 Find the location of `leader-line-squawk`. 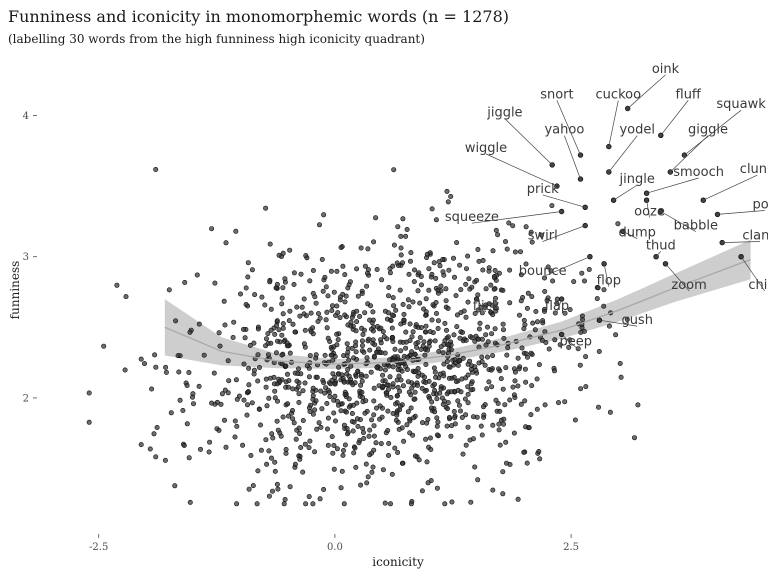

leader-line-squawk is located at coordinates (713, 132).